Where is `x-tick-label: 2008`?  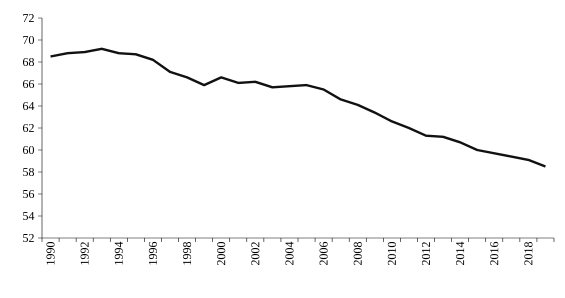
x-tick-label: 2008 is located at coordinates (358, 253).